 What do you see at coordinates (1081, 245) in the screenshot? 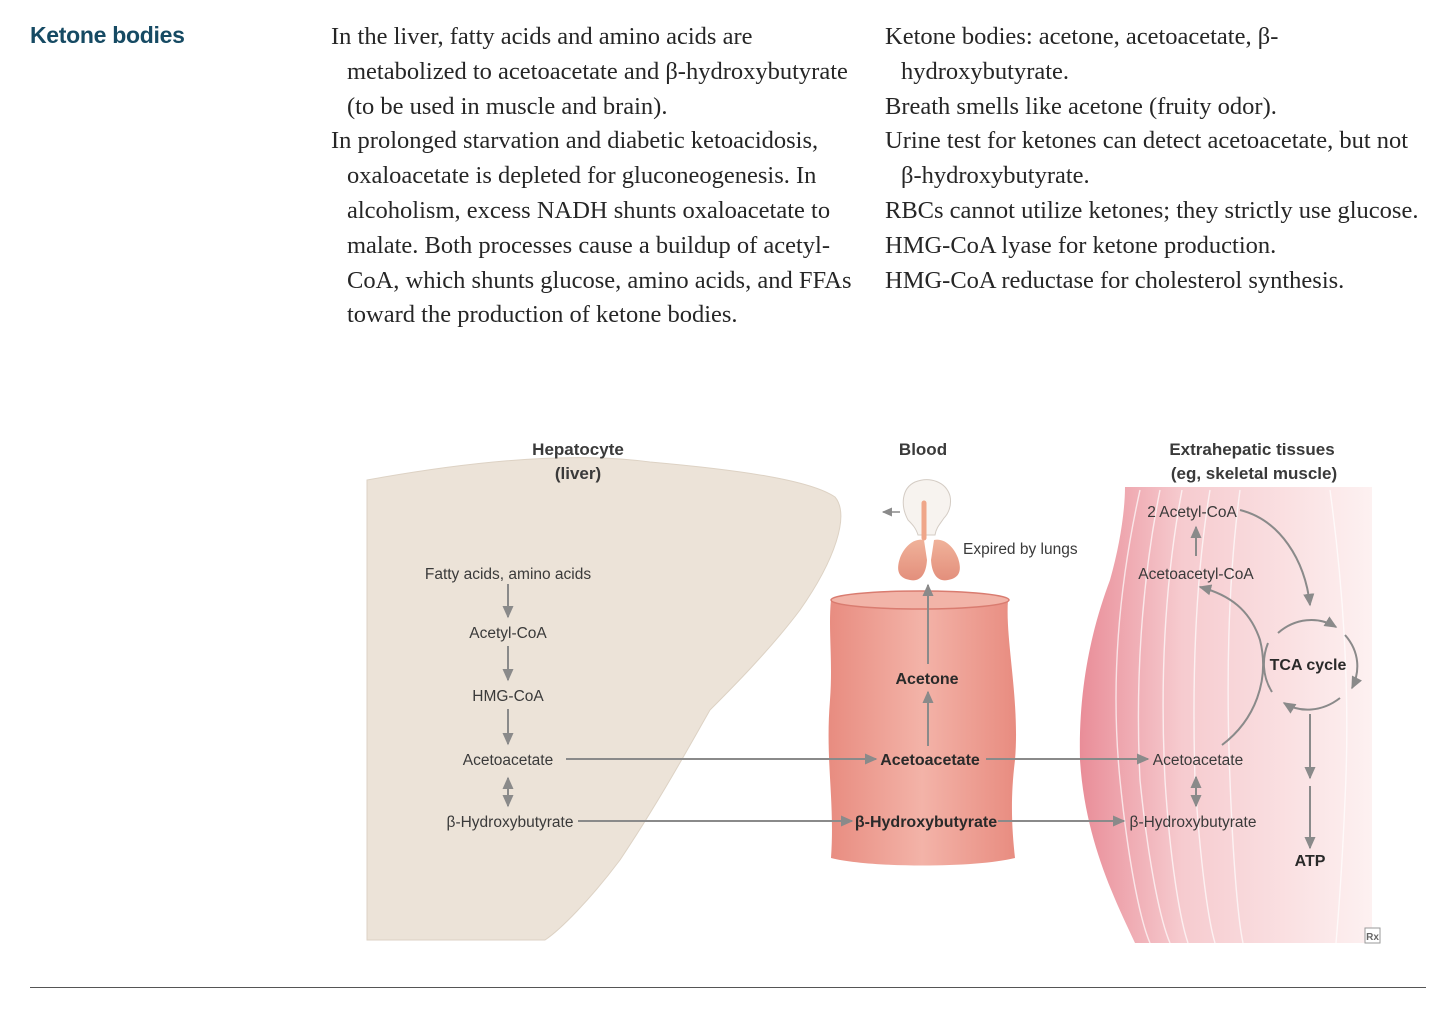
I see `fact-hmg-lyase: HMG-CoA lyase for ketone production.` at bounding box center [1081, 245].